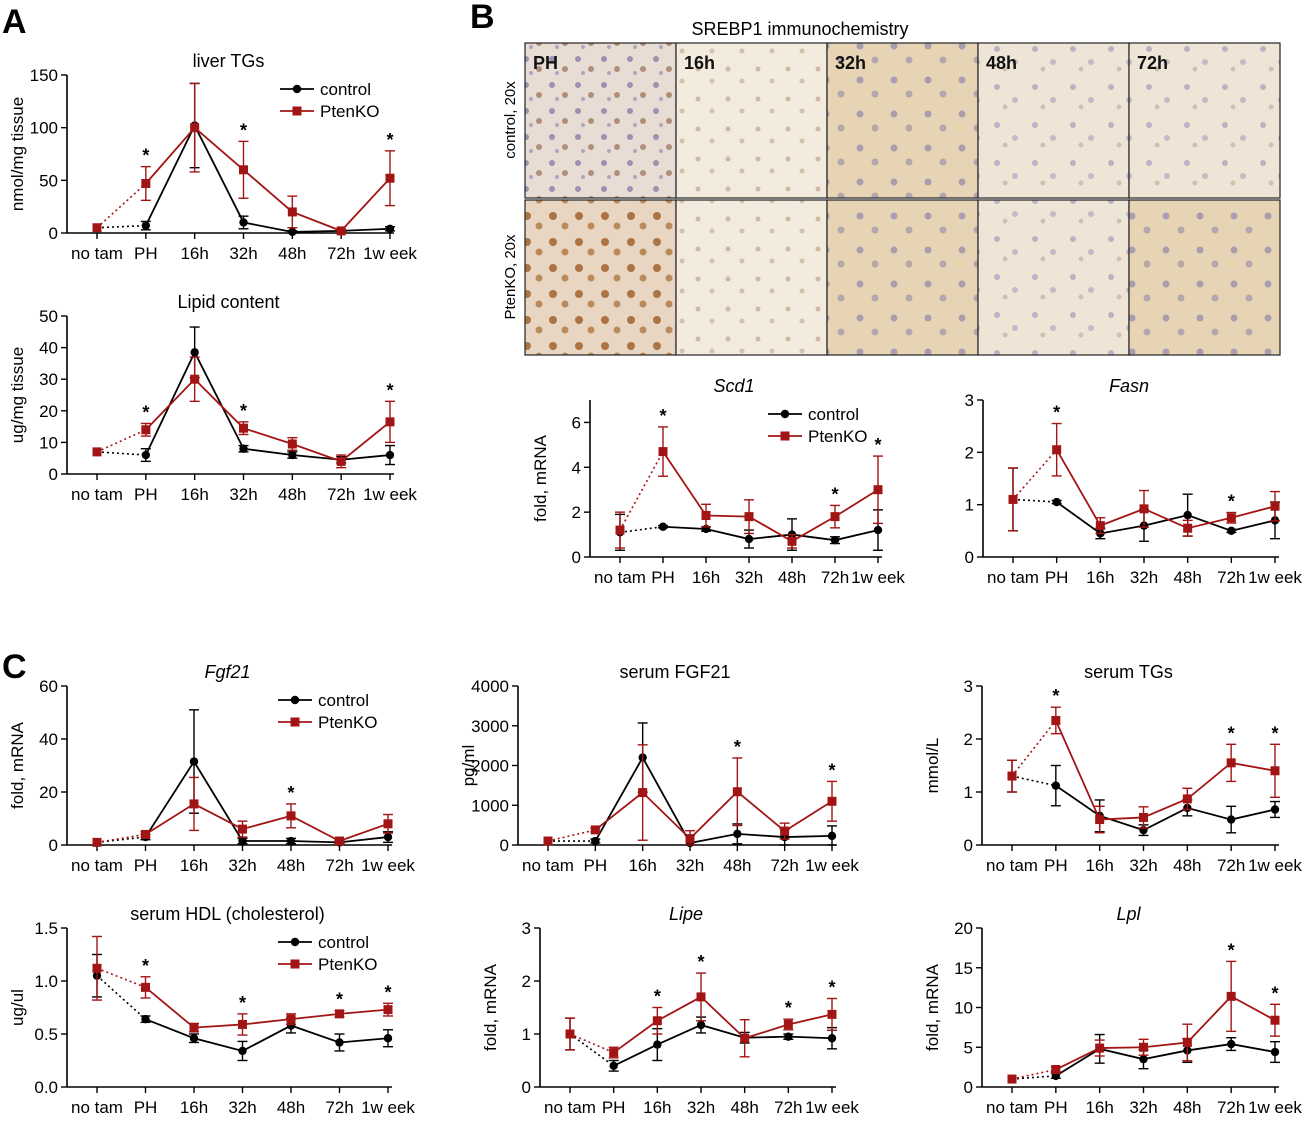 This screenshot has width=1307, height=1126. What do you see at coordinates (510, 120) in the screenshot?
I see `micrograph-row-label-control: control, 20x` at bounding box center [510, 120].